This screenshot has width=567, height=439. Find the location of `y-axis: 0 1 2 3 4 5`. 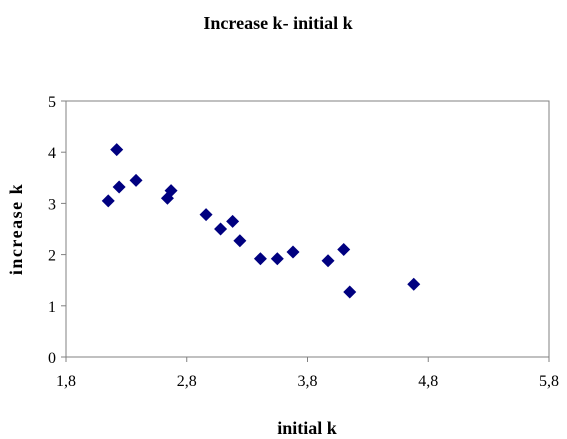

y-axis: 0 1 2 3 4 5 is located at coordinates (57, 230).